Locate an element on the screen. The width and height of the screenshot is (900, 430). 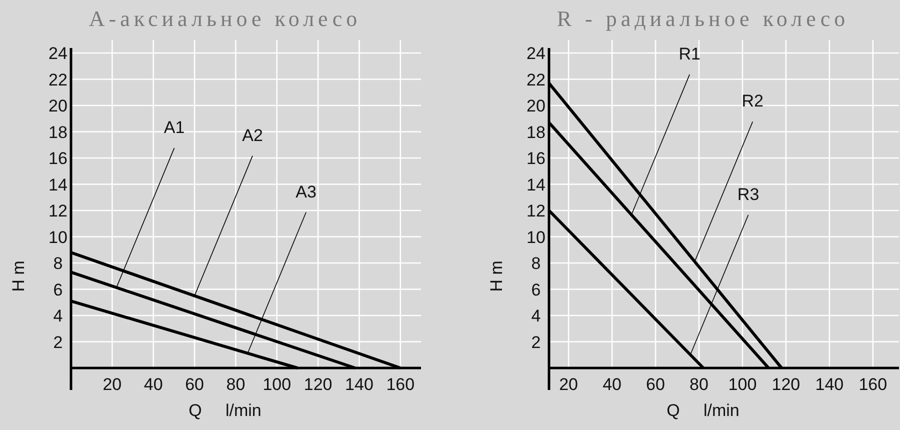
annotation: R3 is located at coordinates (748, 194).